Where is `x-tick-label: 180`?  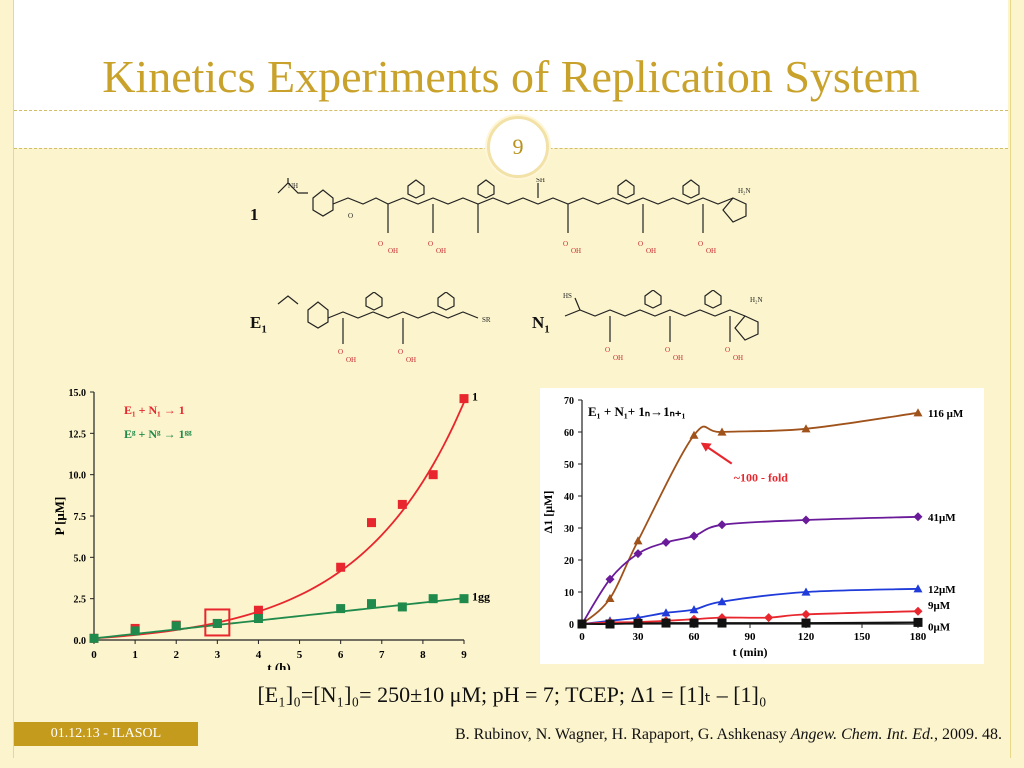
x-tick-label: 180 is located at coordinates (918, 637).